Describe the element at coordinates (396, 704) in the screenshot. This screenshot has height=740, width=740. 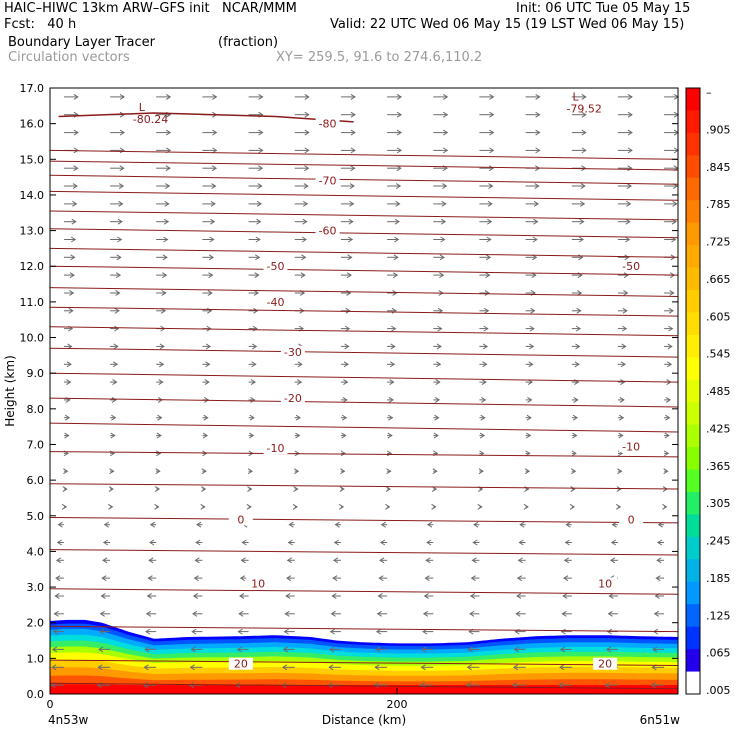
I see `x-tick-label: 200` at that location.